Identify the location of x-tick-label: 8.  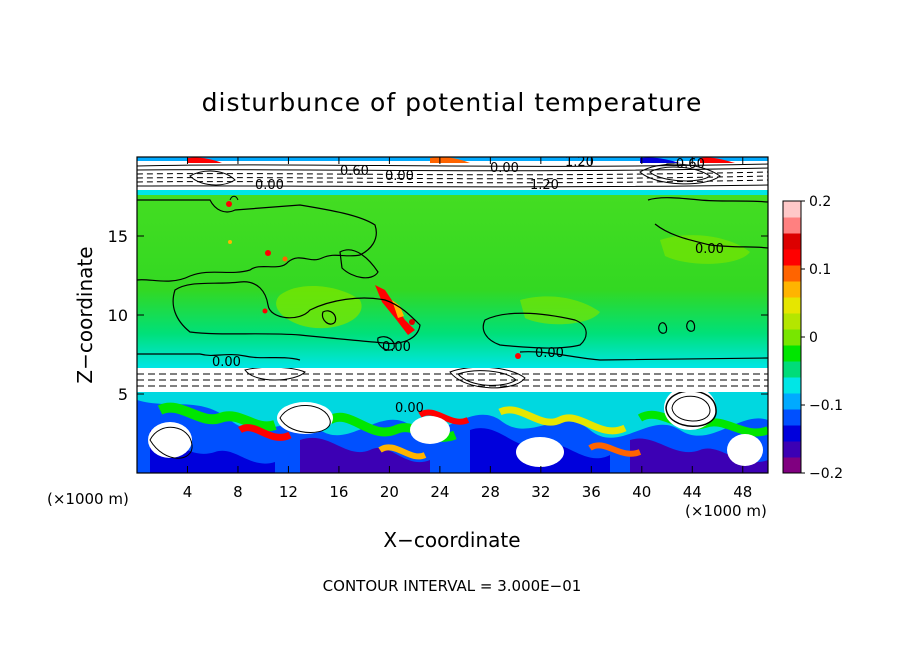
(238, 492).